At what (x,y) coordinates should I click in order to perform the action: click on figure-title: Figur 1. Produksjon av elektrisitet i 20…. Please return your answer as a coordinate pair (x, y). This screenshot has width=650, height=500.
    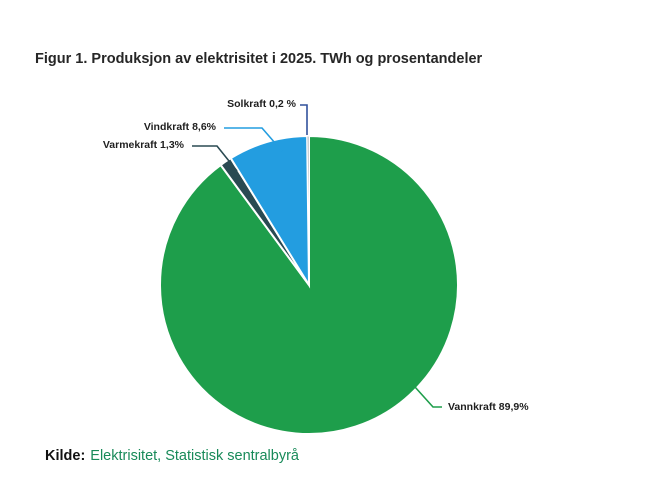
    Looking at the image, I should click on (259, 59).